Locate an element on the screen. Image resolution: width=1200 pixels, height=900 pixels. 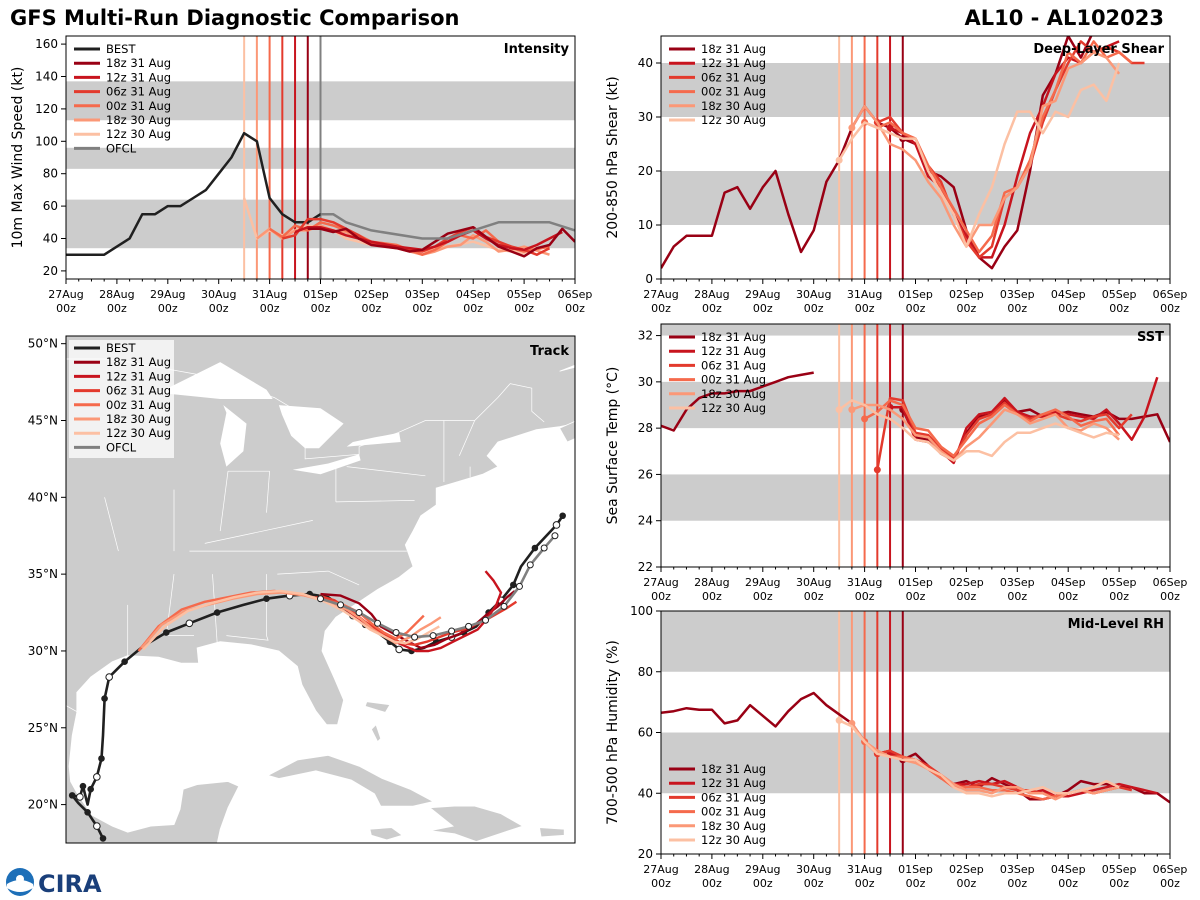
panel-title: Mid-Level RH is located at coordinates (1116, 624).